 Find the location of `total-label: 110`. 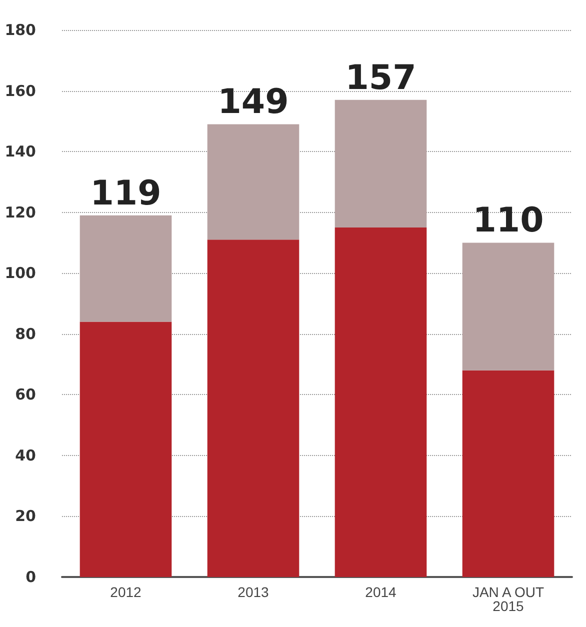

total-label: 110 is located at coordinates (508, 220).